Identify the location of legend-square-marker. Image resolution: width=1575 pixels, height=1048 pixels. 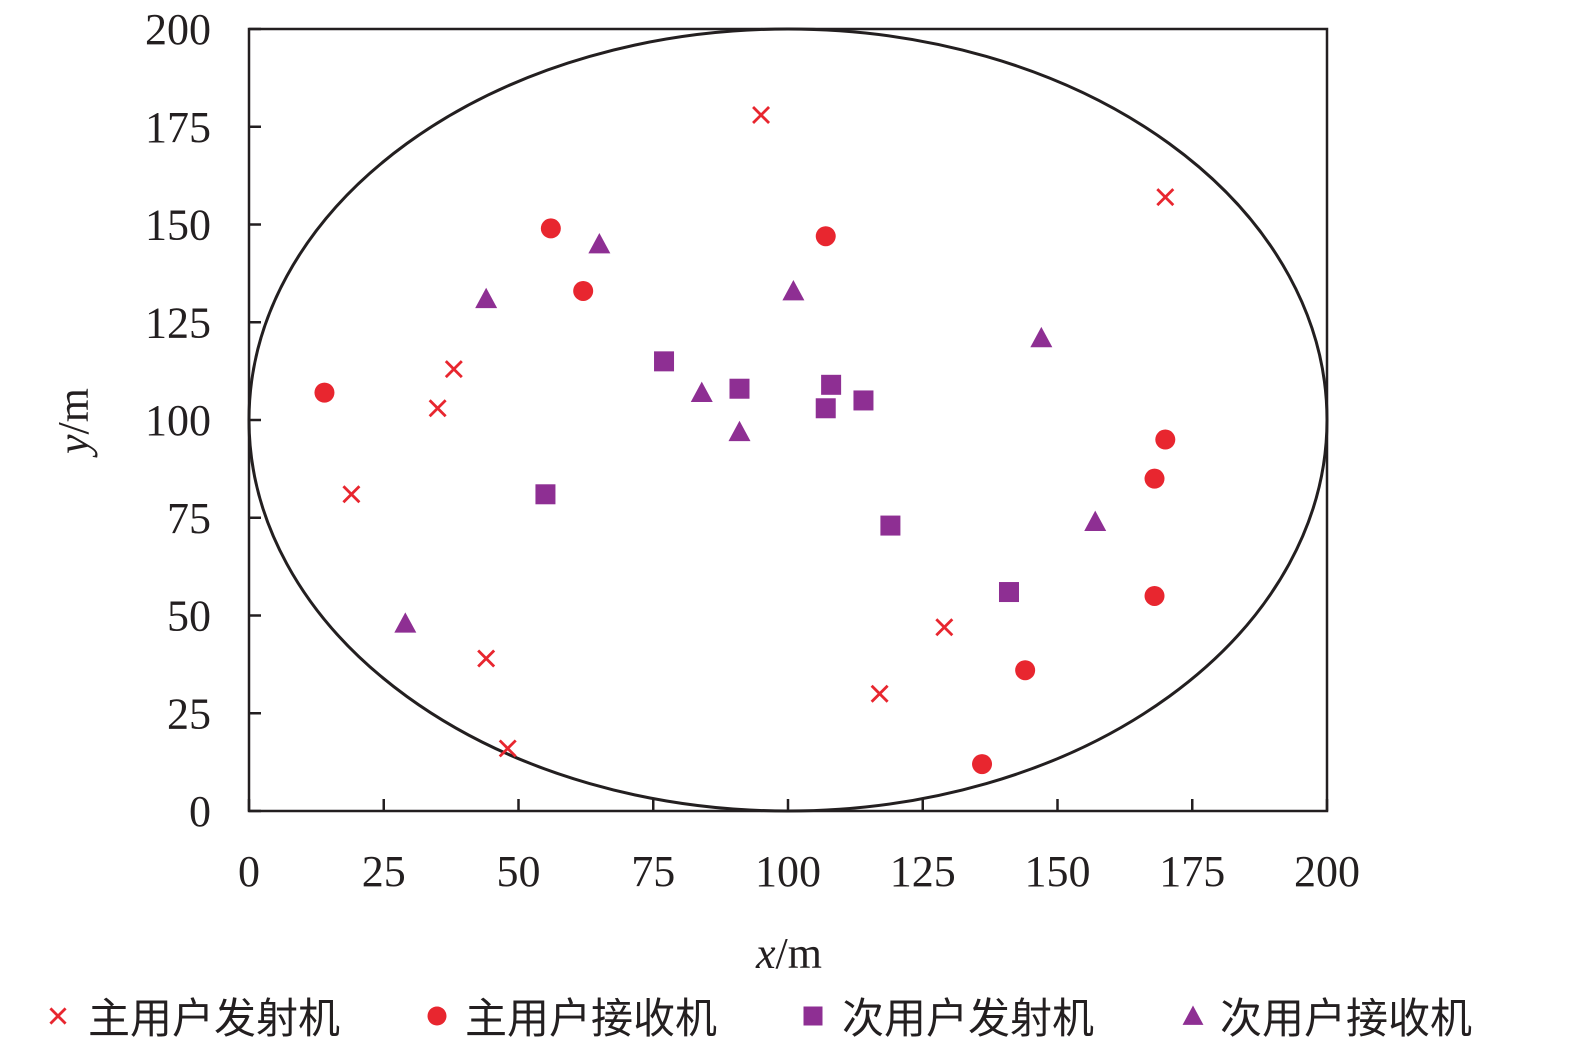
(813, 1016).